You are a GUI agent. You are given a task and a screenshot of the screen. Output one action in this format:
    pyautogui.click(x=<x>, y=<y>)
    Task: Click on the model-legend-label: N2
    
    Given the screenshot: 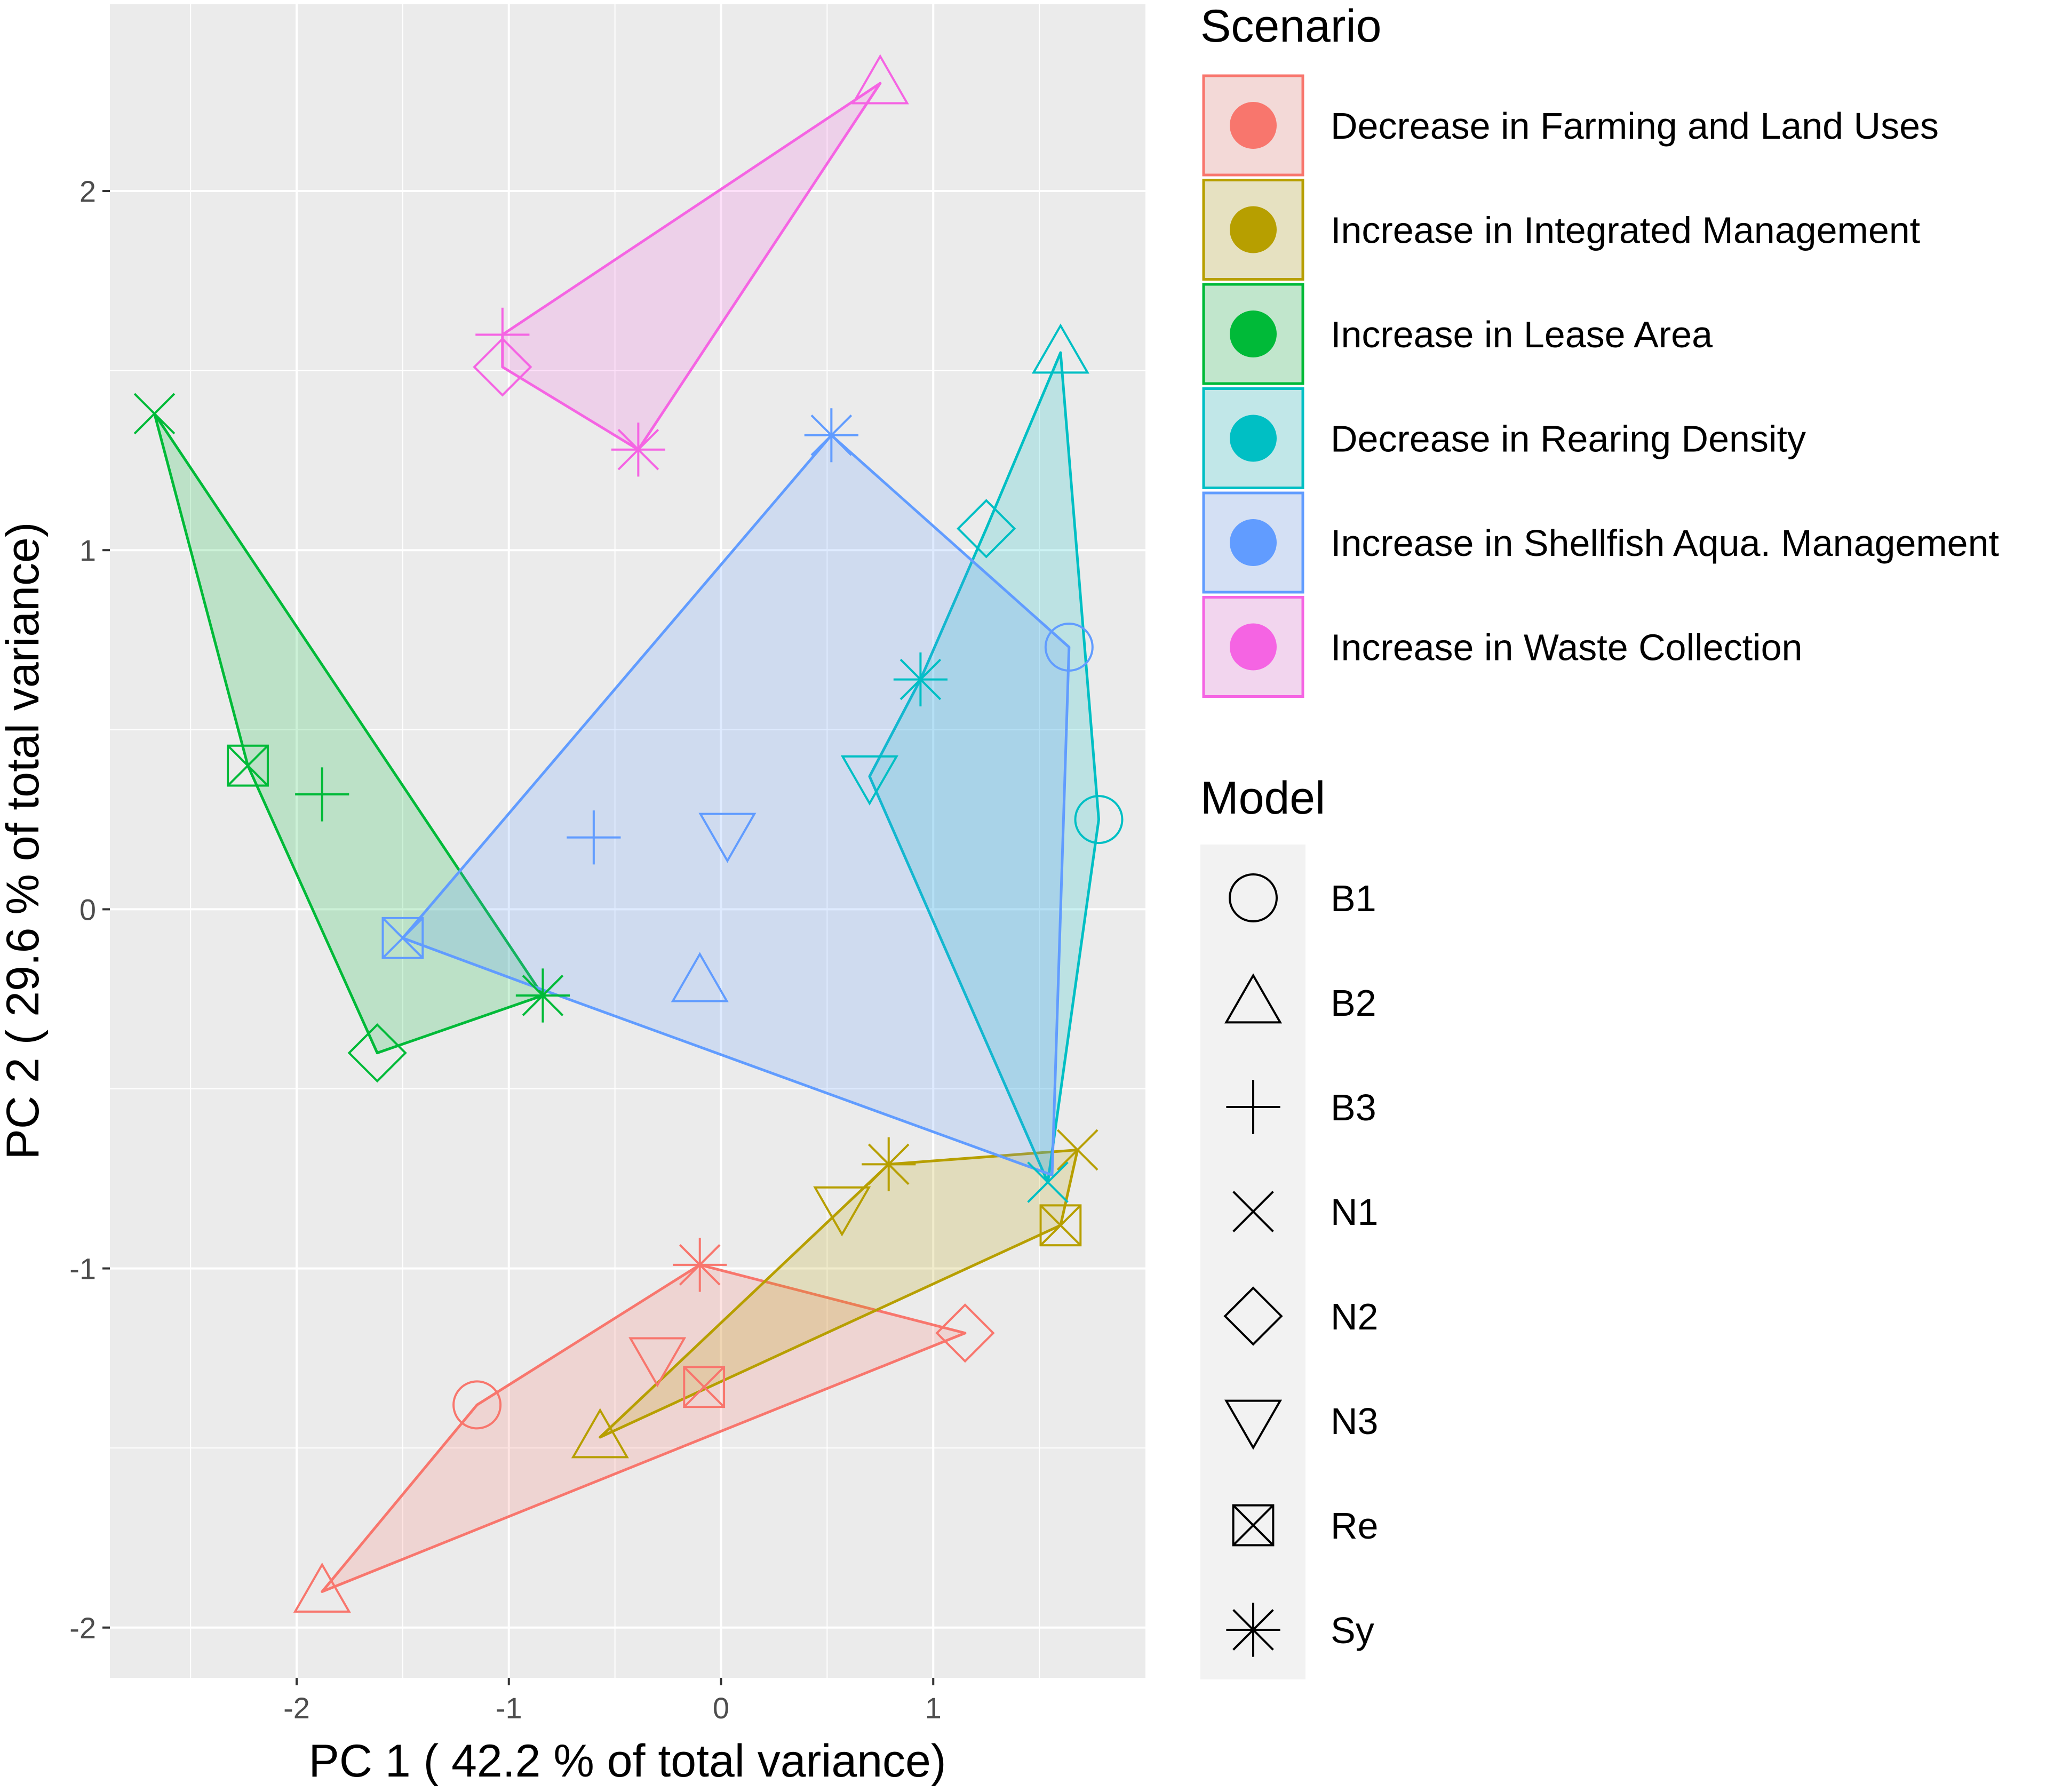 What is the action you would take?
    pyautogui.click(x=1354, y=1316)
    